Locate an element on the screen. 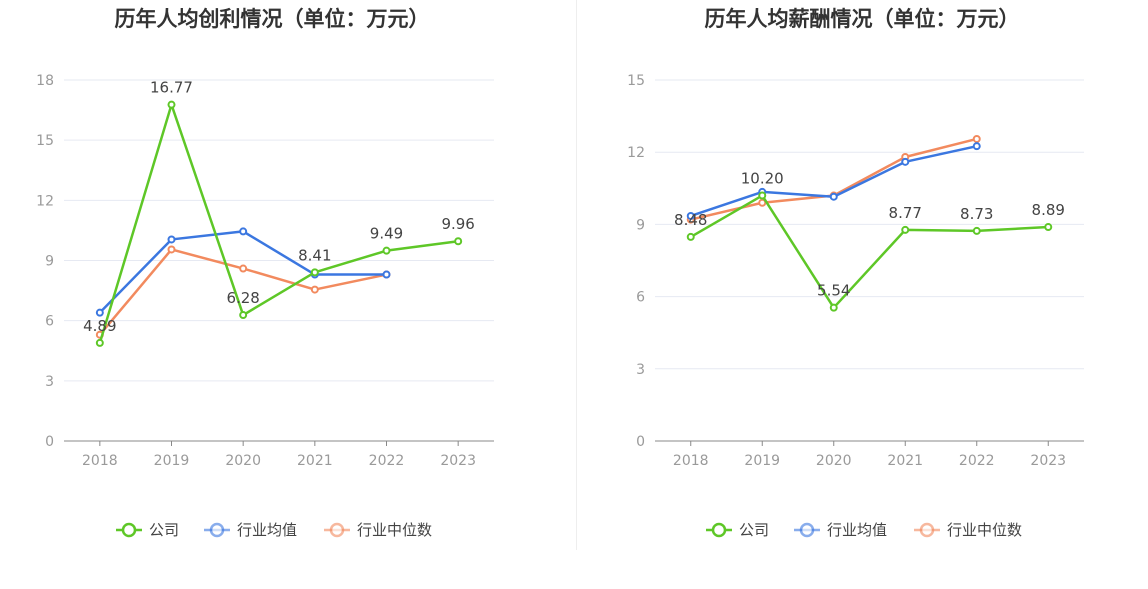 The height and width of the screenshot is (589, 1148). data-label: 5.54 is located at coordinates (833, 291).